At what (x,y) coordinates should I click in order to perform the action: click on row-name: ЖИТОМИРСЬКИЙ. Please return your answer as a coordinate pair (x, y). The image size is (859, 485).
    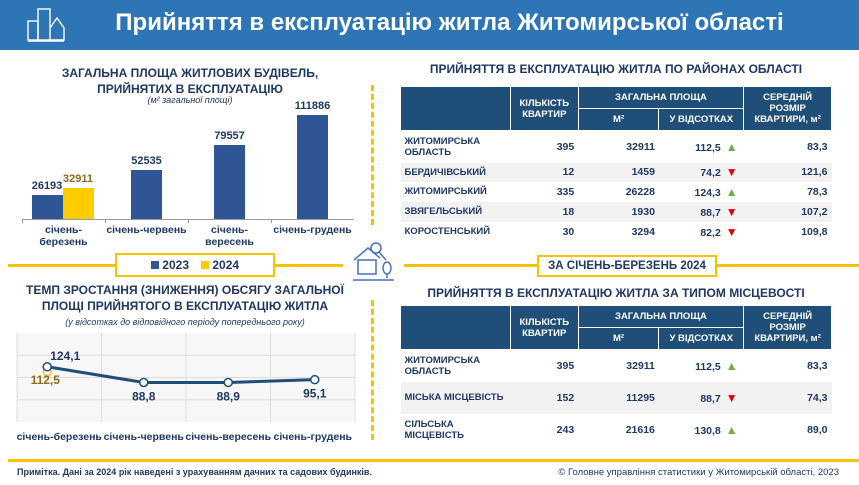
    Looking at the image, I should click on (445, 191).